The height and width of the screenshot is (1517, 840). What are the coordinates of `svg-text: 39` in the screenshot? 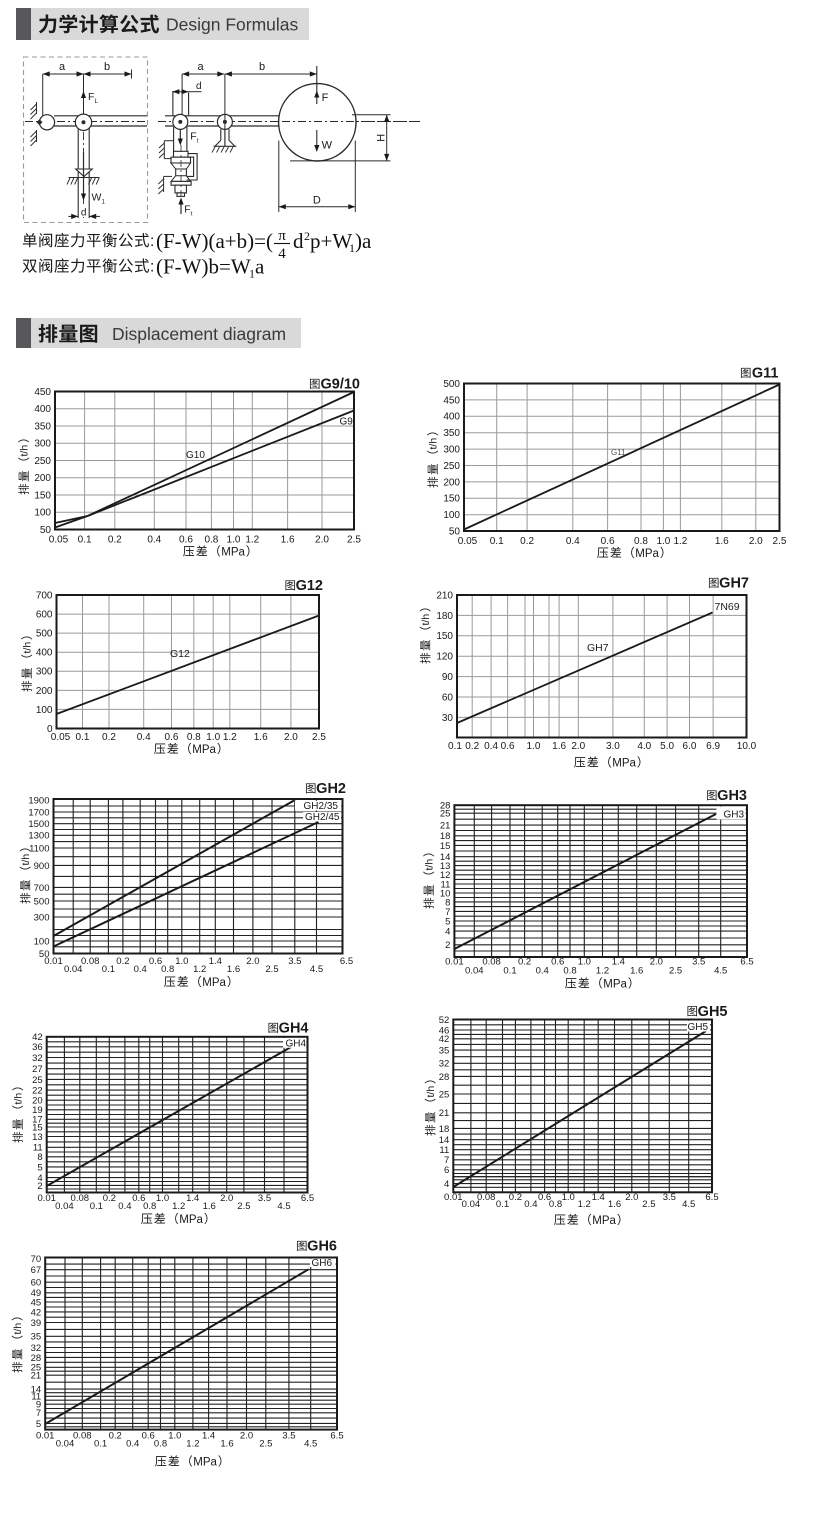 It's located at (36, 1323).